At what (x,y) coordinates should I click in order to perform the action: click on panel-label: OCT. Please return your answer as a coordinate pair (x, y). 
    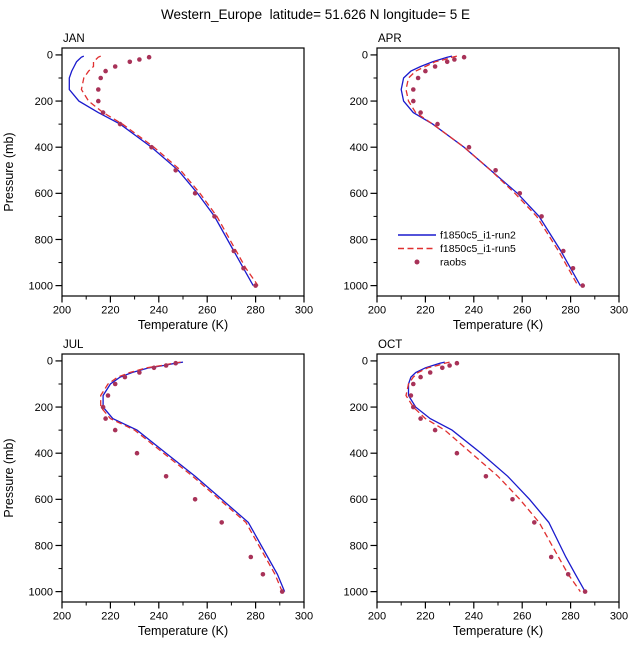
    Looking at the image, I should click on (390, 345).